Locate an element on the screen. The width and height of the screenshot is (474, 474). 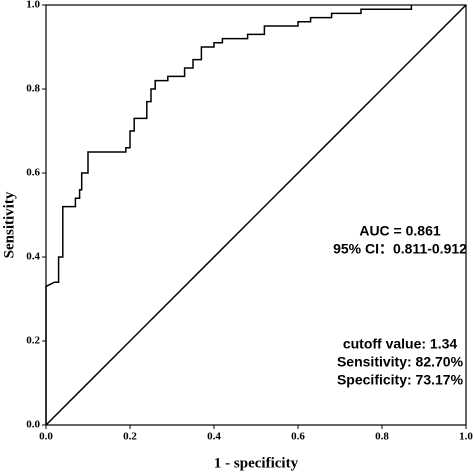
y-tick-label: 0.0 is located at coordinates (33, 425).